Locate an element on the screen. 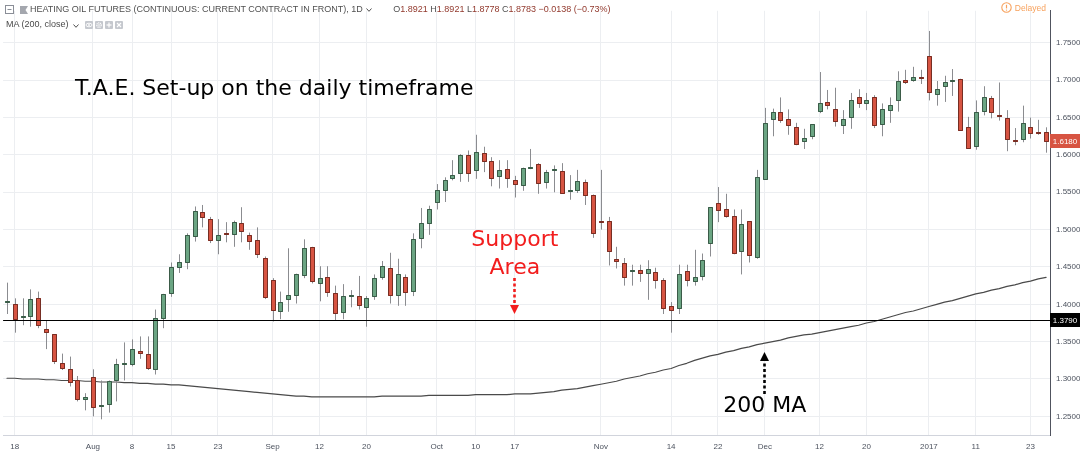  x-tick-label: 22 is located at coordinates (718, 446).